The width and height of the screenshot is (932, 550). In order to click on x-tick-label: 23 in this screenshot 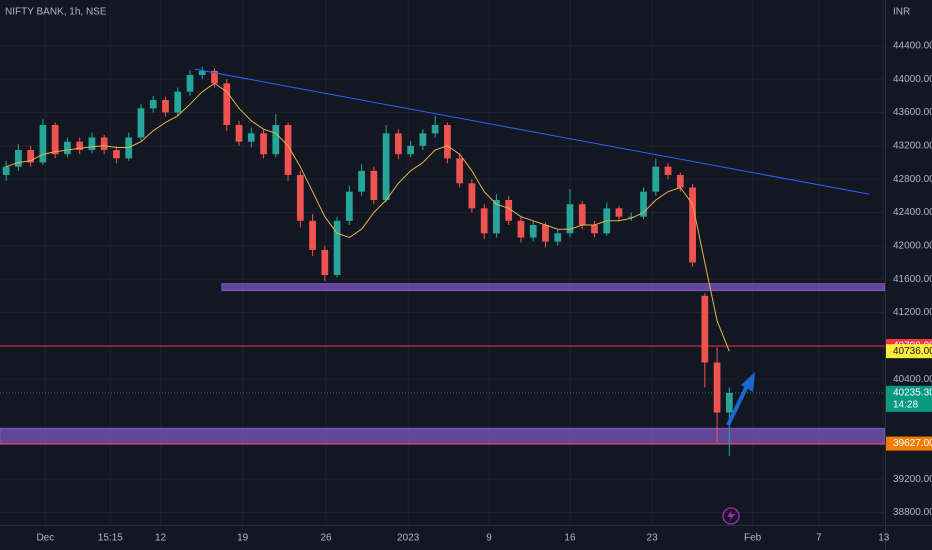, I will do `click(653, 538)`.